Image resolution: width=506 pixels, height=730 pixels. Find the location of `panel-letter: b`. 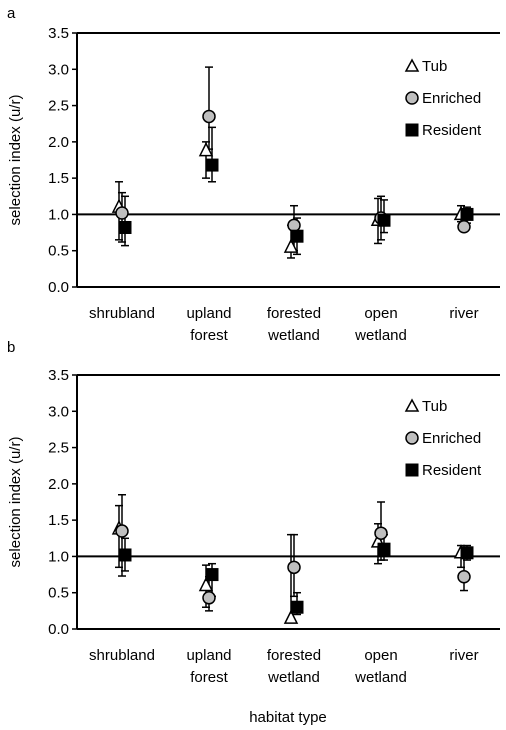

panel-letter: b is located at coordinates (11, 347).